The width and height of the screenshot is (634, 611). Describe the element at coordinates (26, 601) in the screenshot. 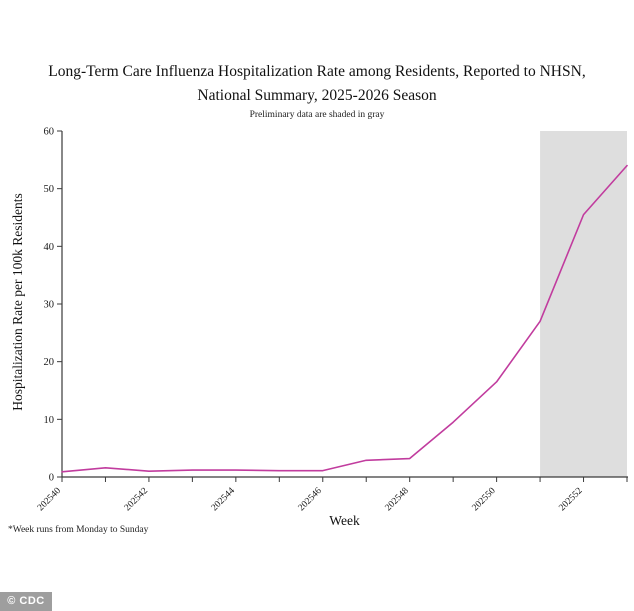

I see `cdc-watermark: © CDC` at that location.